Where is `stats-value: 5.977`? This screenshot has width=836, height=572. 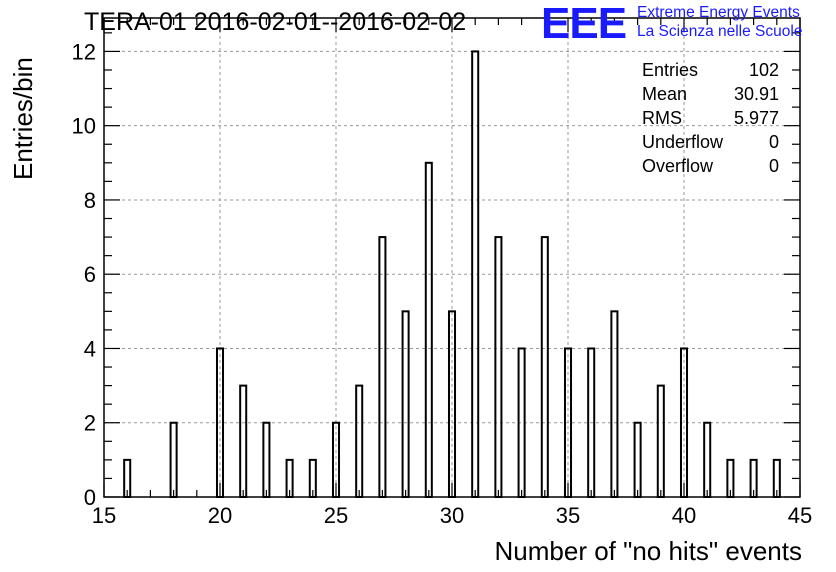 stats-value: 5.977 is located at coordinates (756, 118).